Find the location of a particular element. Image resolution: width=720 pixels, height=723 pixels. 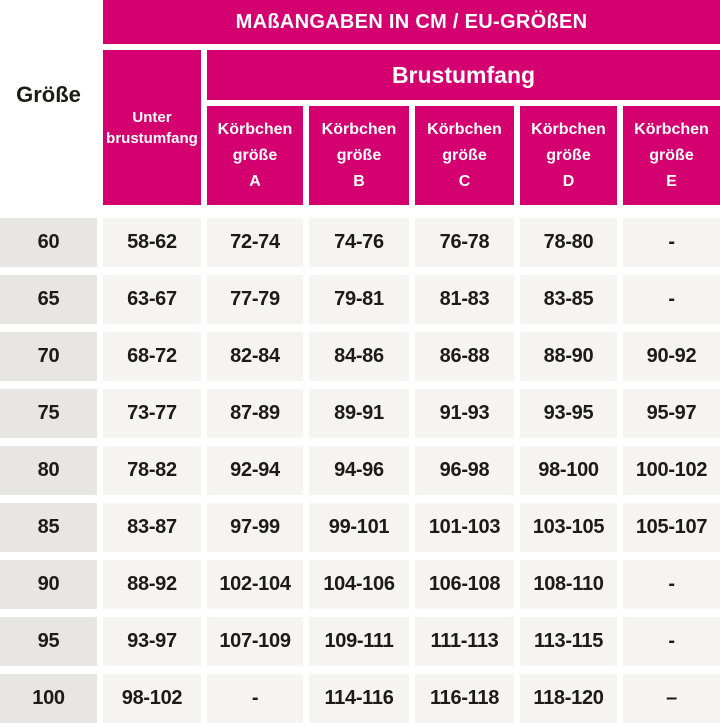

table-row: 100 98-102-114-116 116-118 118-120– is located at coordinates (360, 698).